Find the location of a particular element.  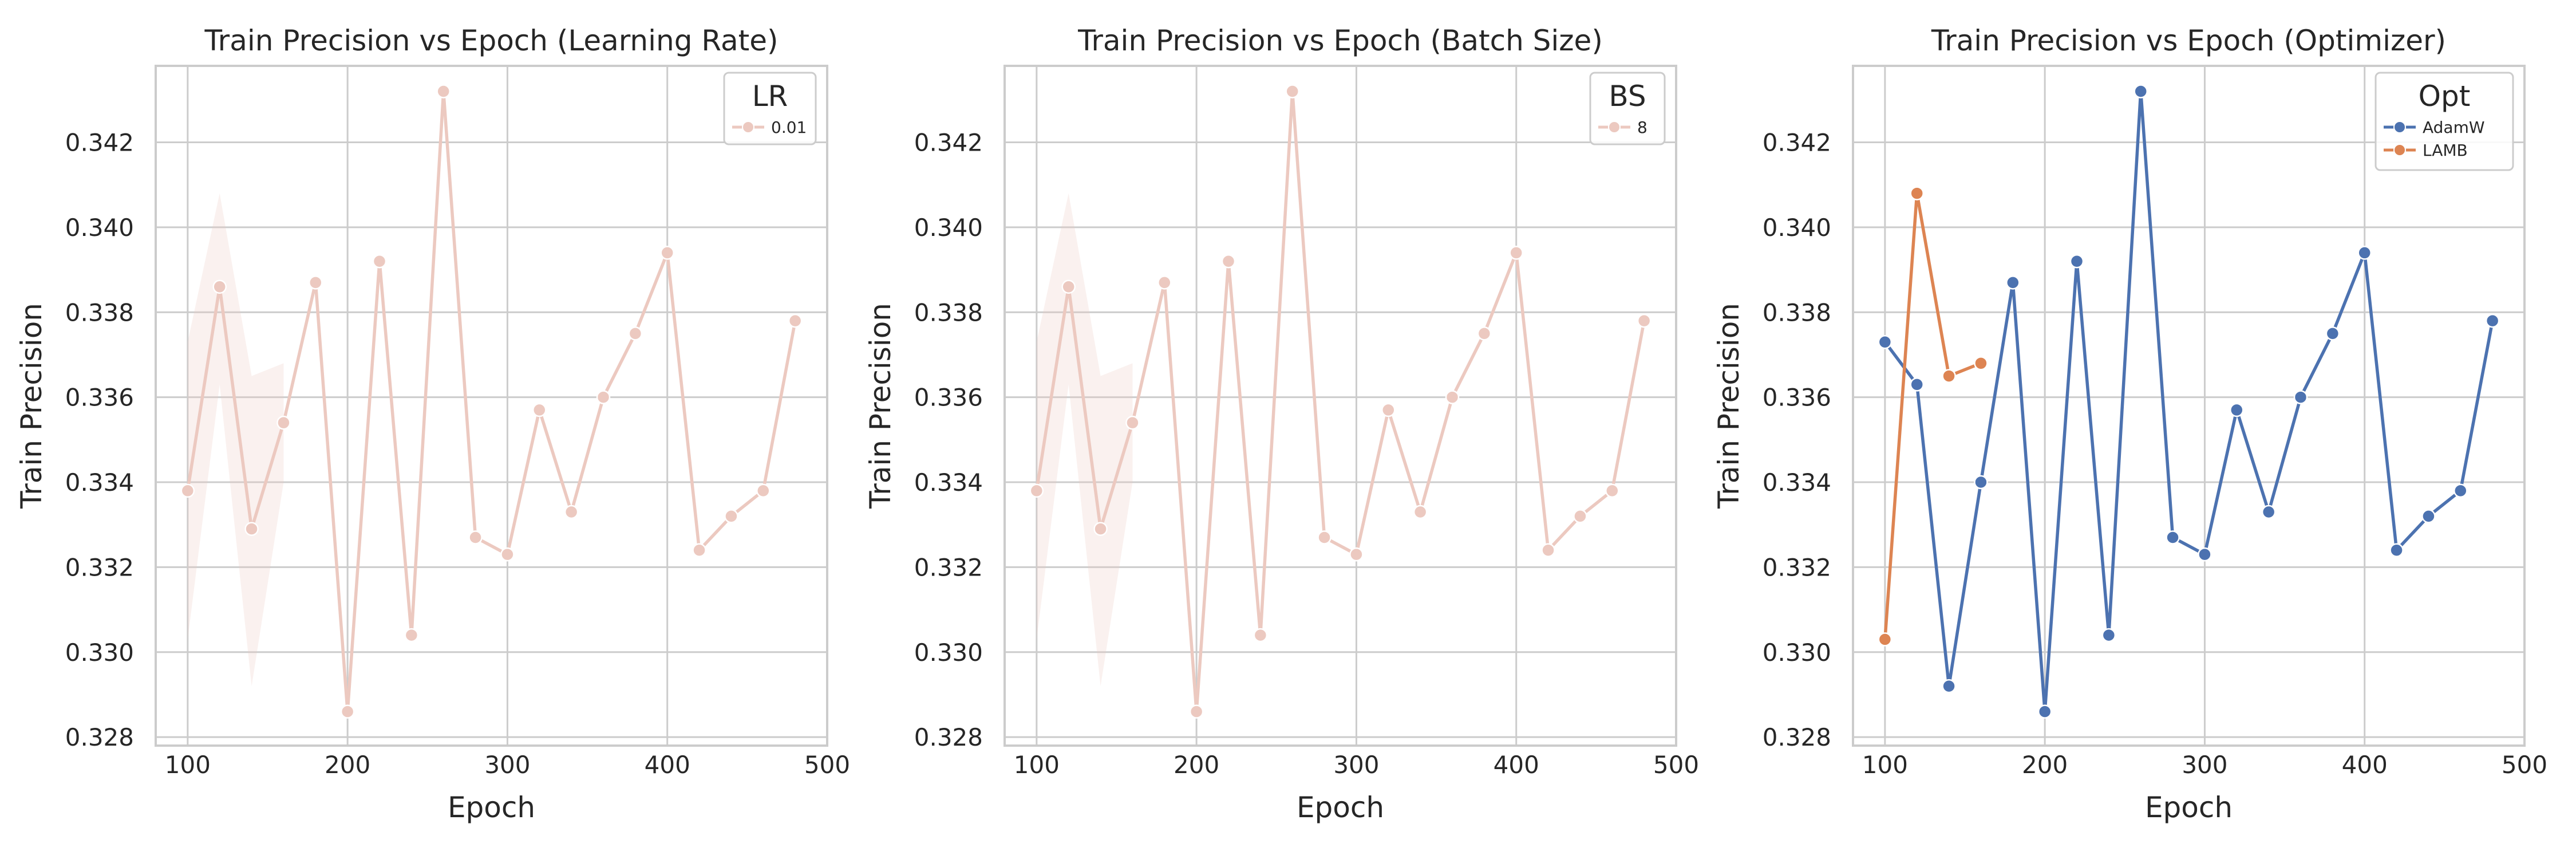

x-tick-label: 500 is located at coordinates (2524, 765).